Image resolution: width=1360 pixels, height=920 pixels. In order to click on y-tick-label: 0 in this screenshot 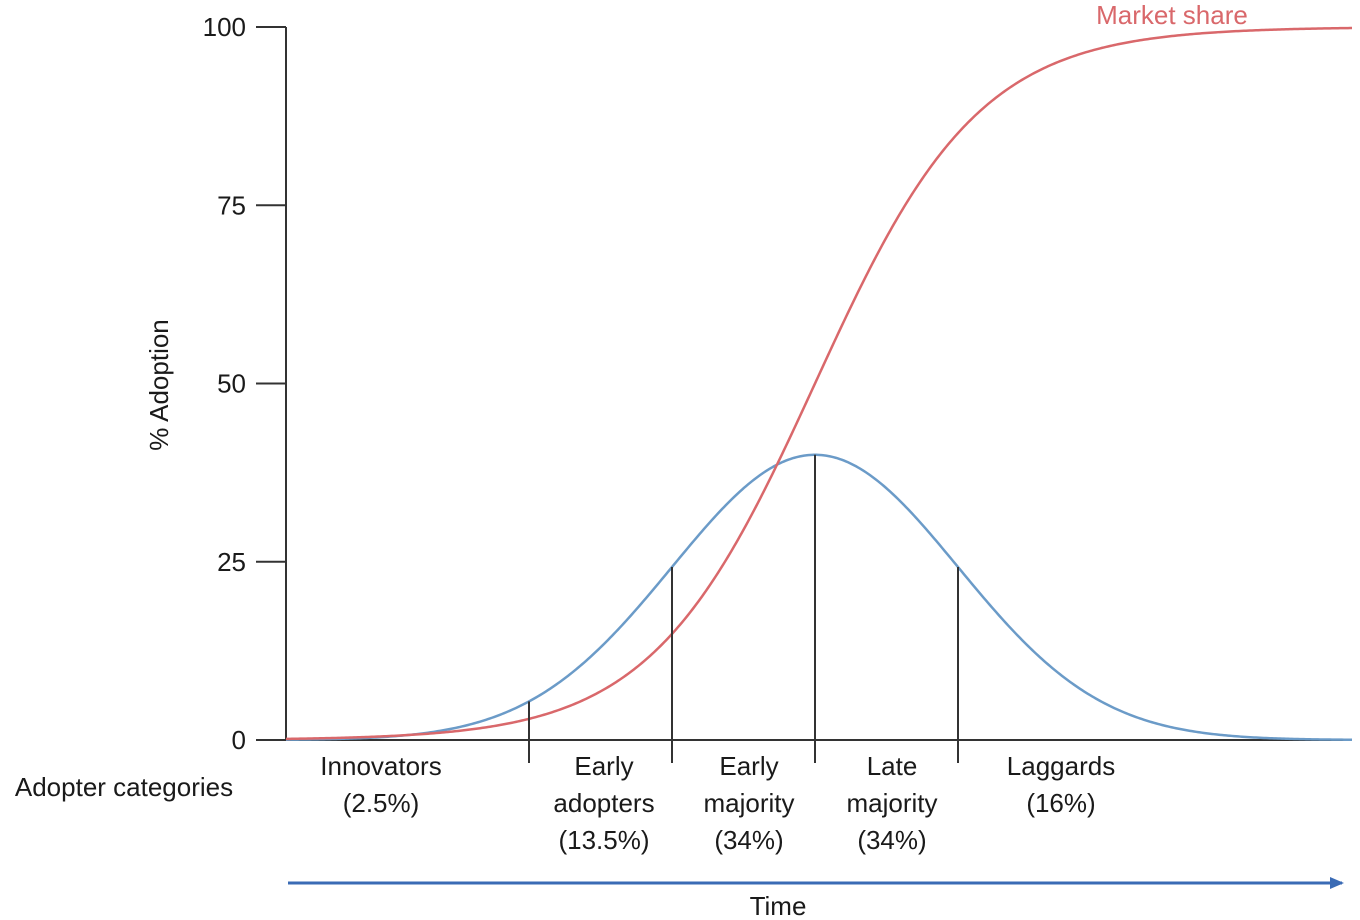, I will do `click(239, 740)`.